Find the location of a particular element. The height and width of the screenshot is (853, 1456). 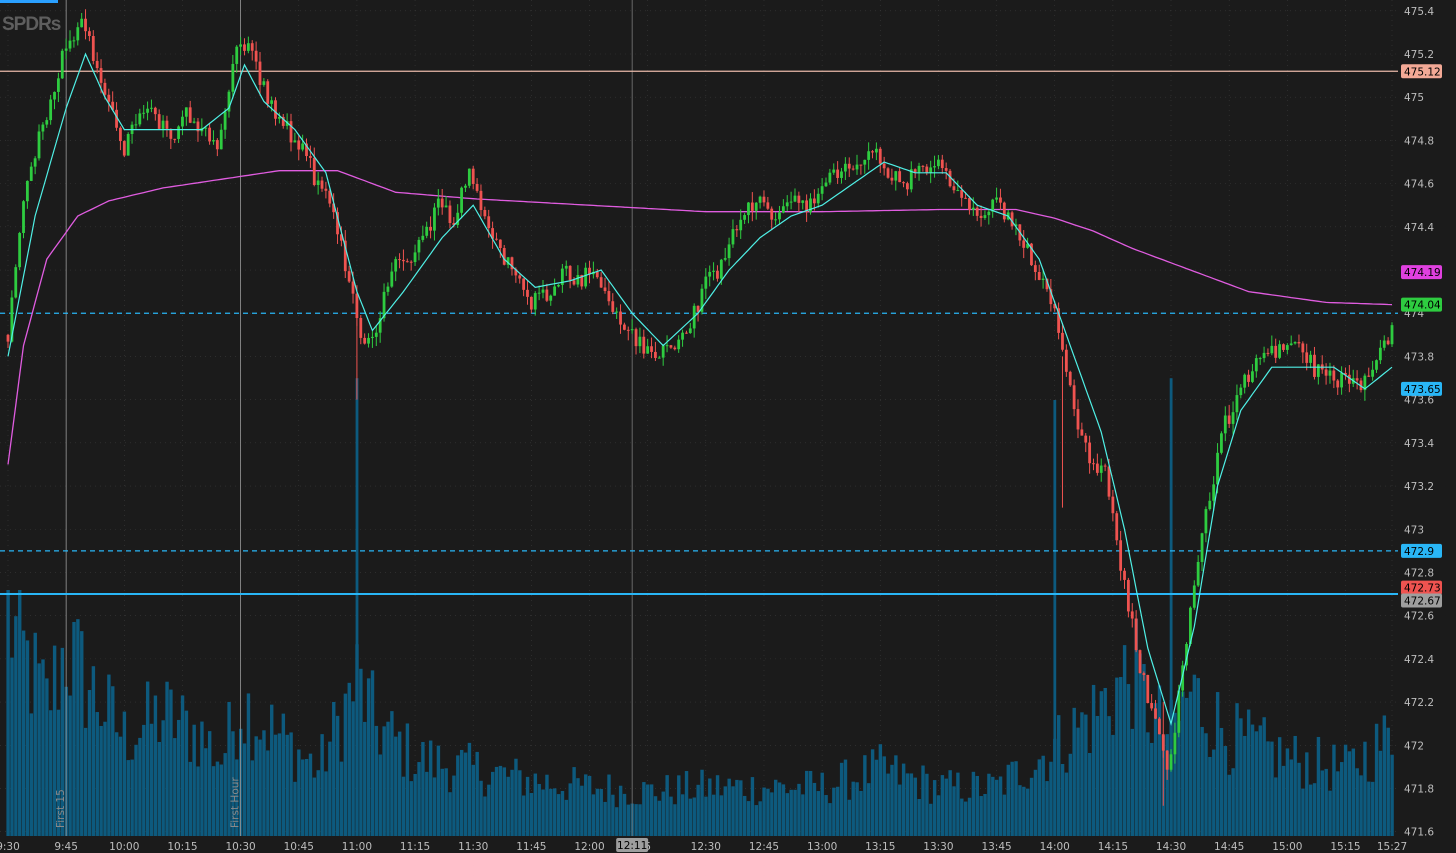

x-tick-label: 9:45 is located at coordinates (66, 847).